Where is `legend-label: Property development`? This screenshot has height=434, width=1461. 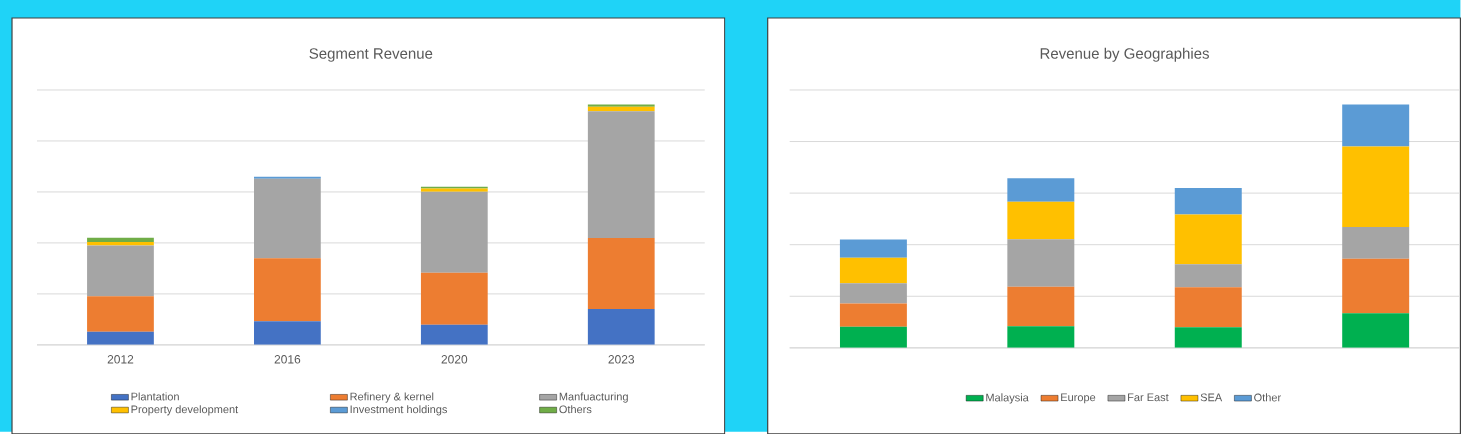
legend-label: Property development is located at coordinates (185, 410).